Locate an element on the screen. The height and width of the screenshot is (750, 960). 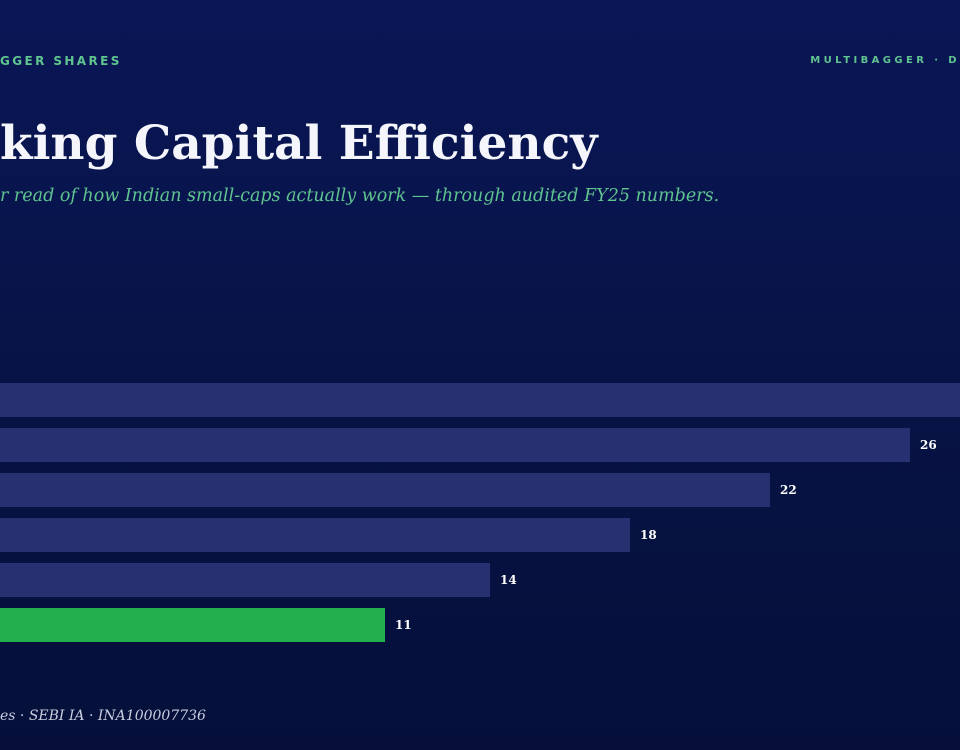
bar-value-label-3: 18 is located at coordinates (648, 535).